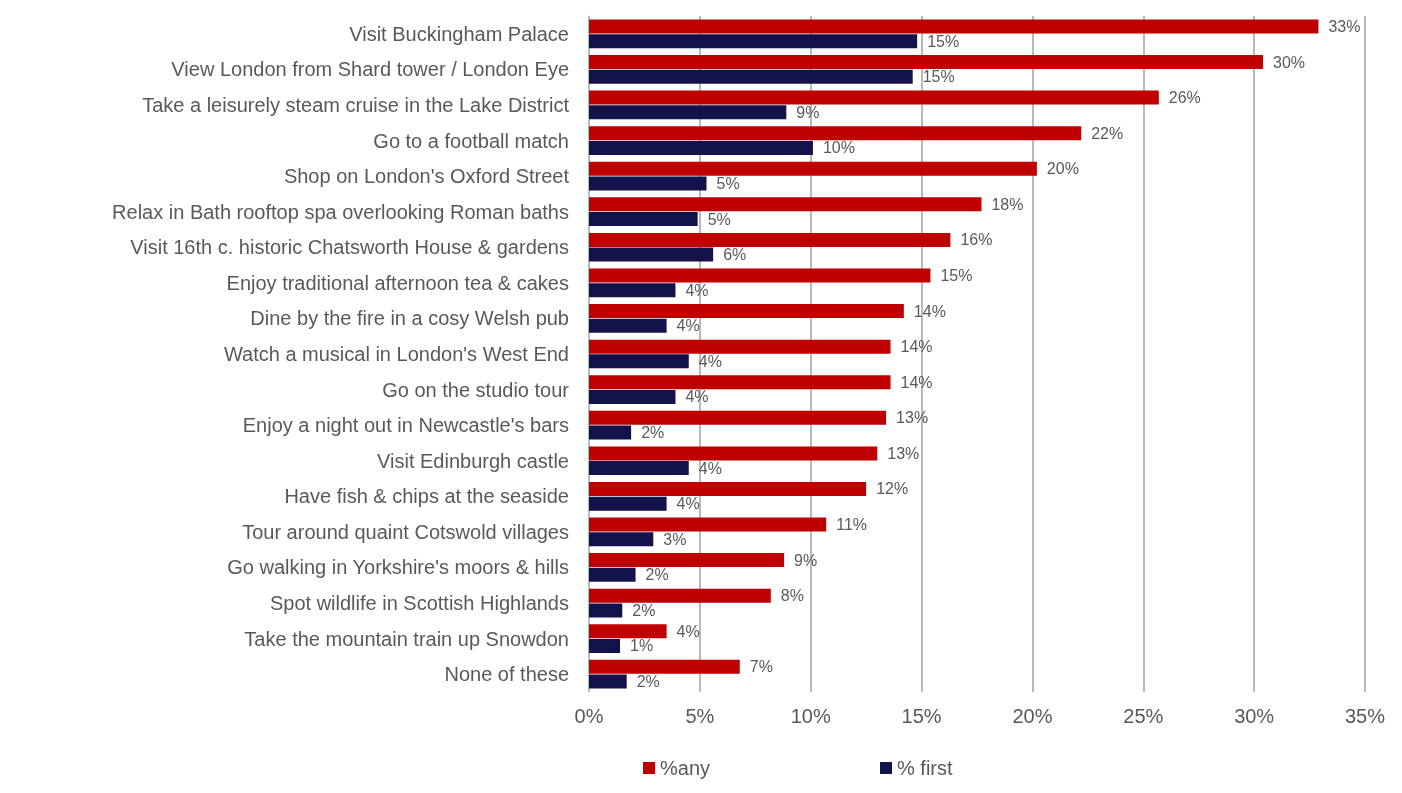  What do you see at coordinates (1107, 133) in the screenshot?
I see `data-label: 22%` at bounding box center [1107, 133].